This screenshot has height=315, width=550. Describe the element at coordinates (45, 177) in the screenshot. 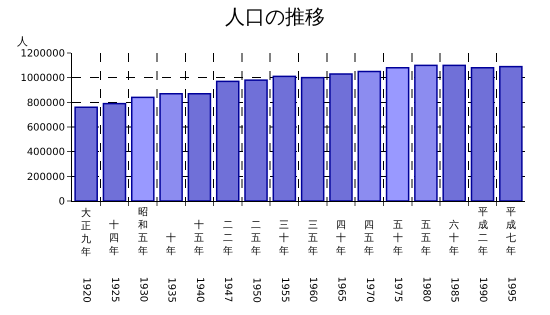

I see `y-tick-label: 200000` at that location.